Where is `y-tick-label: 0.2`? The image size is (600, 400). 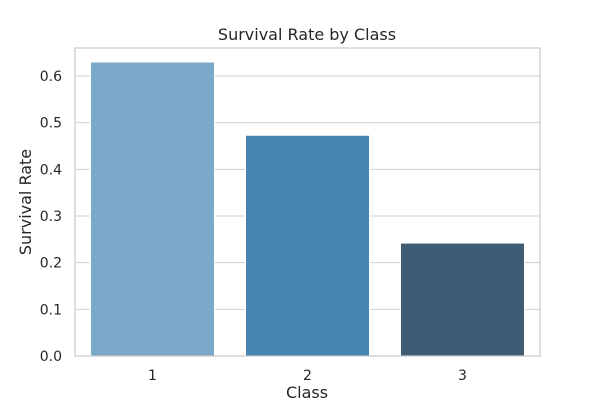
y-tick-label: 0.2 is located at coordinates (51, 264).